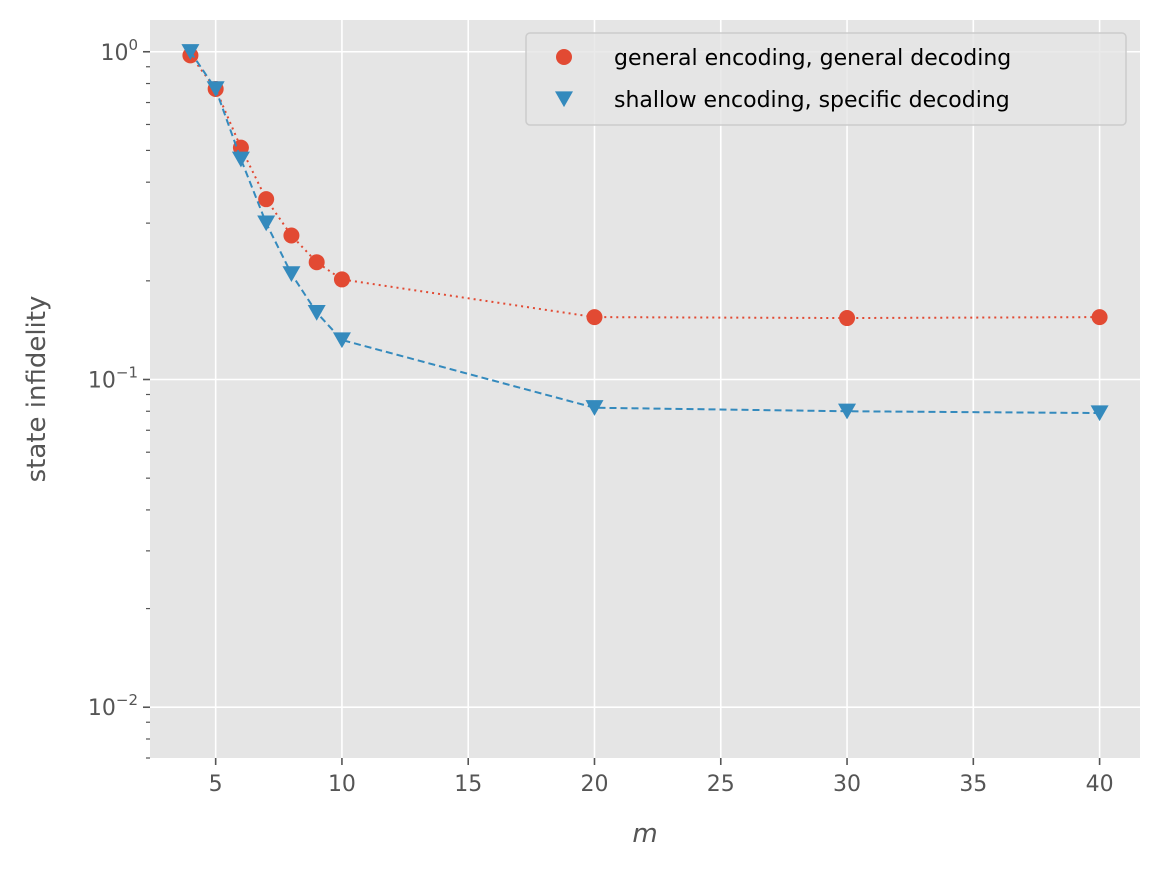  I want to click on x-axis-label: m, so click(644, 834).